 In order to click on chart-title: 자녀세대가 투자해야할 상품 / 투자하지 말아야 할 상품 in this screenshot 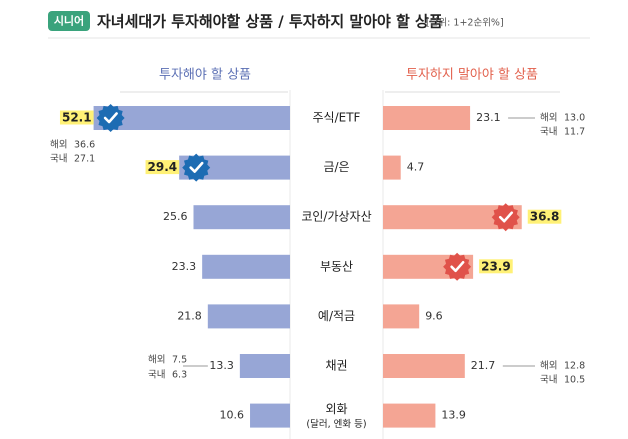, I will do `click(270, 22)`.